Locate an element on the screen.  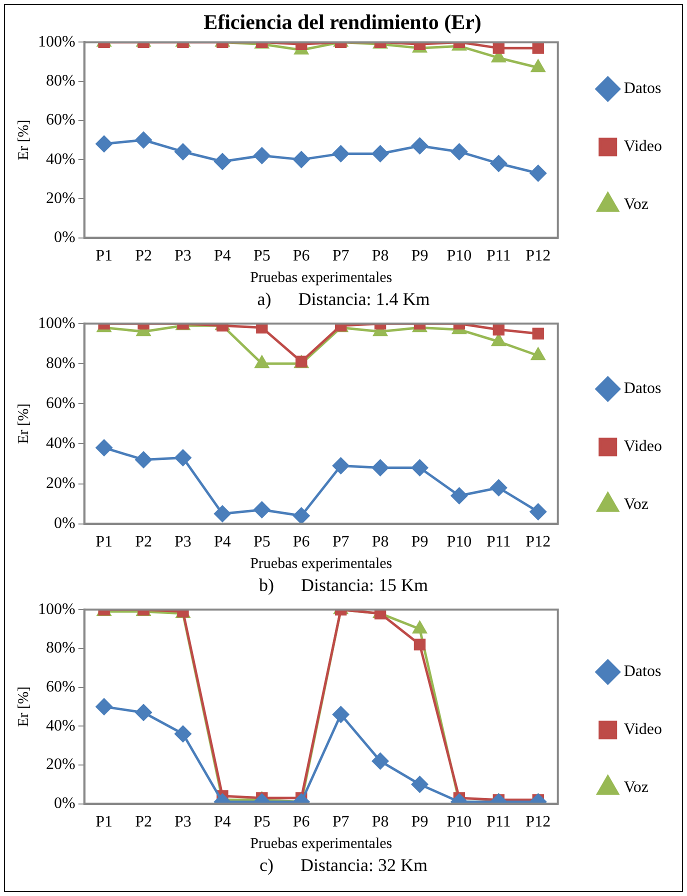
text: b) Distancia: 15 Km is located at coordinates (343, 585).